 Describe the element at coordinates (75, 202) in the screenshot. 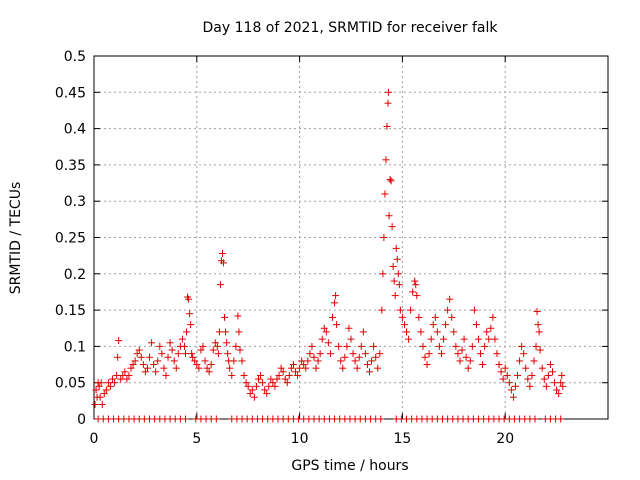

I see `y-tick-label: 0.3` at that location.